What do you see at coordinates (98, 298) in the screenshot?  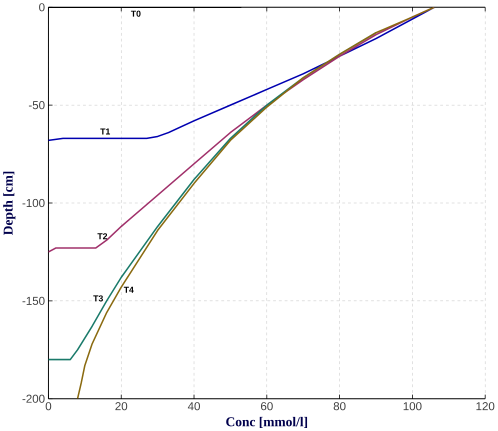 I see `series-label: T3` at bounding box center [98, 298].